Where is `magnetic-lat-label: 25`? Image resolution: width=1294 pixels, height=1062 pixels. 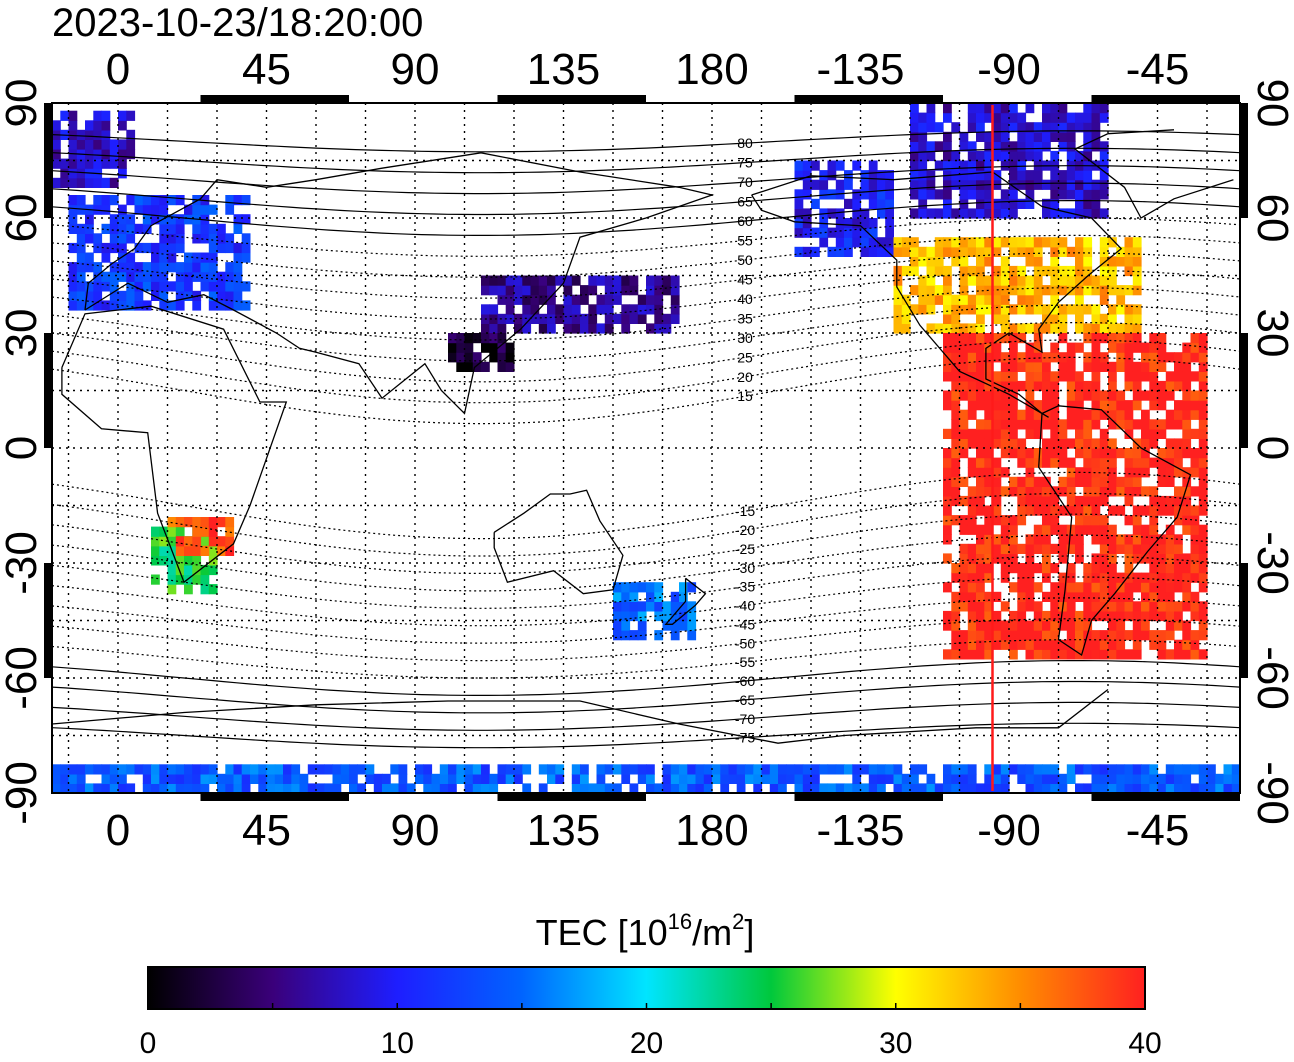 magnetic-lat-label: 25 is located at coordinates (745, 357).